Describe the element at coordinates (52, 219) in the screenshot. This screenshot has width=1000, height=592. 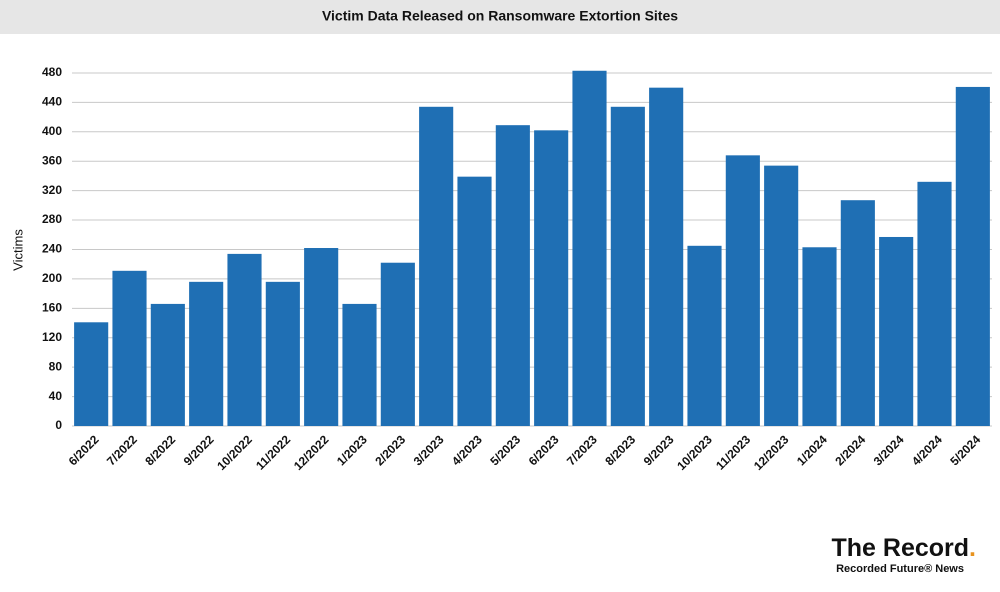
I see `y-tick-label: 280` at that location.